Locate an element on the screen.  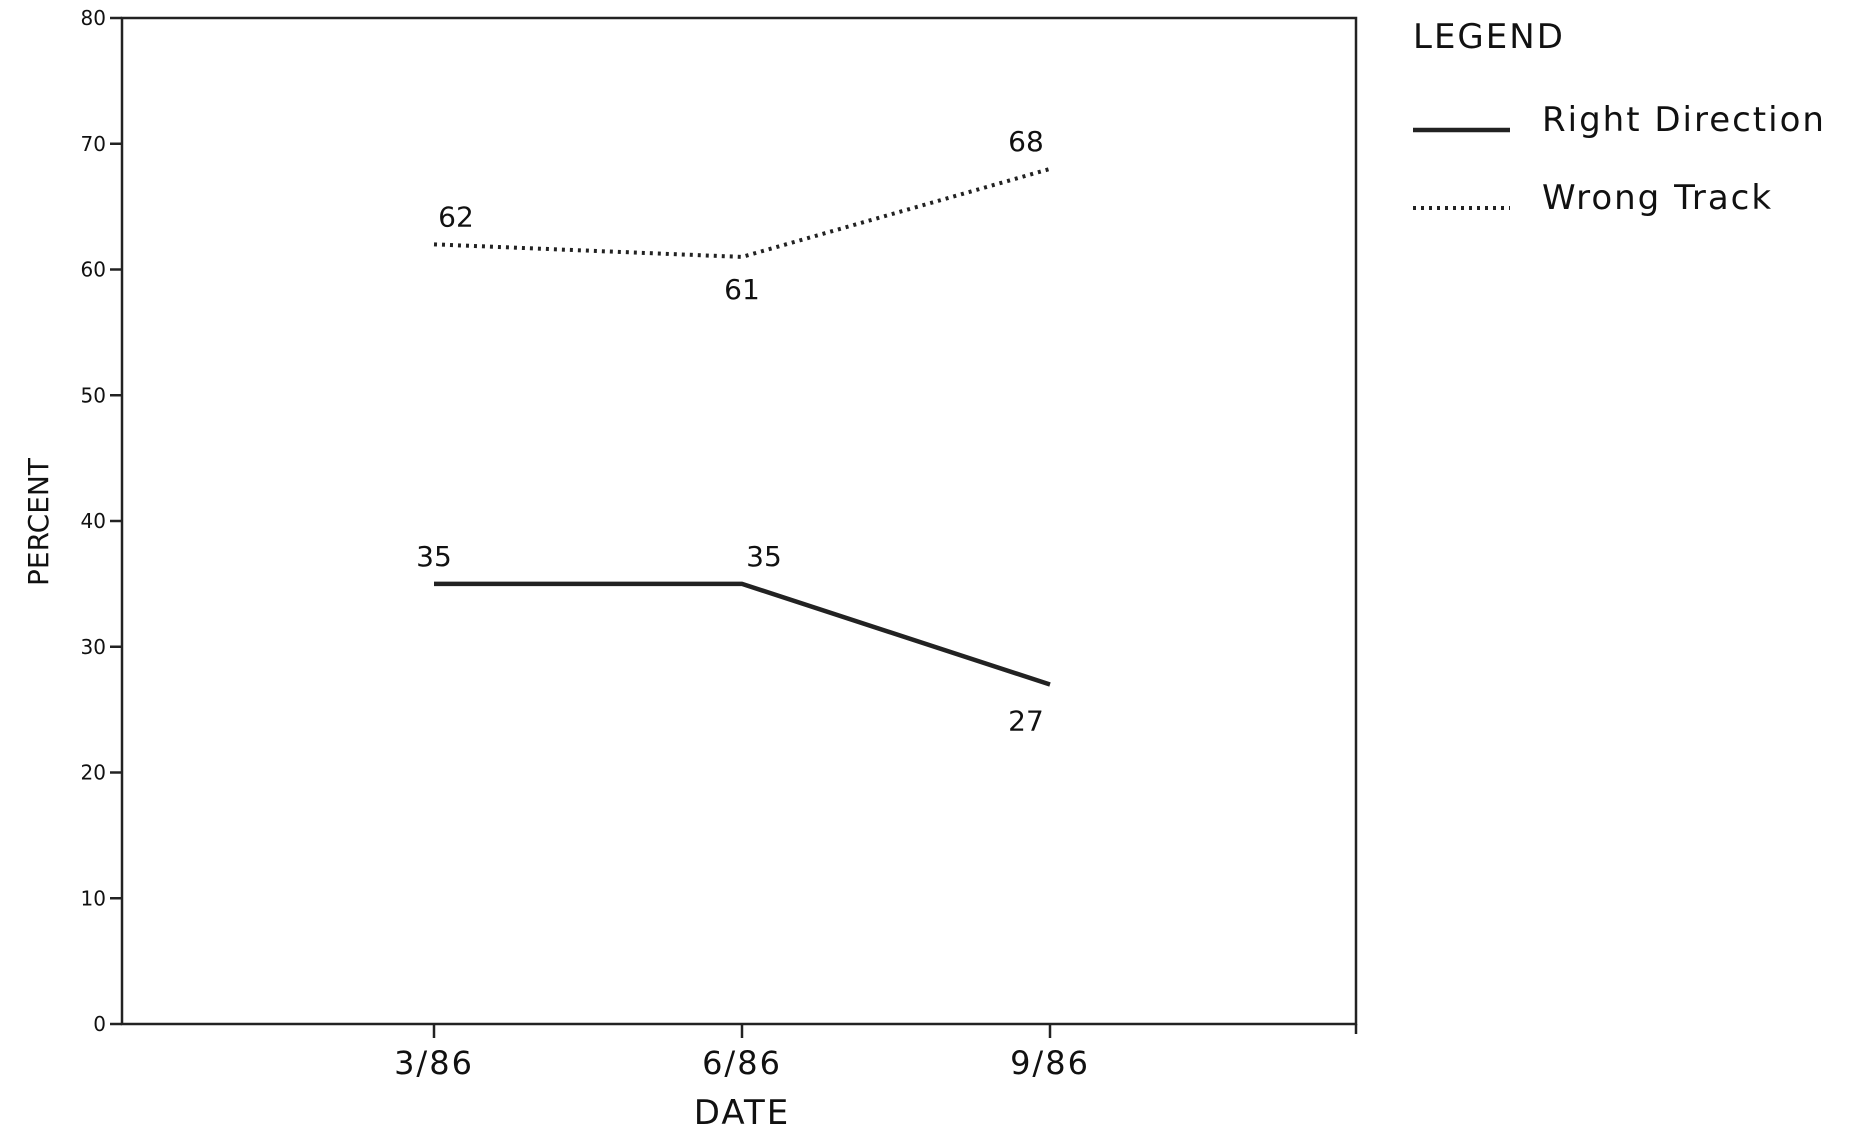
y-tick-label: 20 is located at coordinates (93, 773).